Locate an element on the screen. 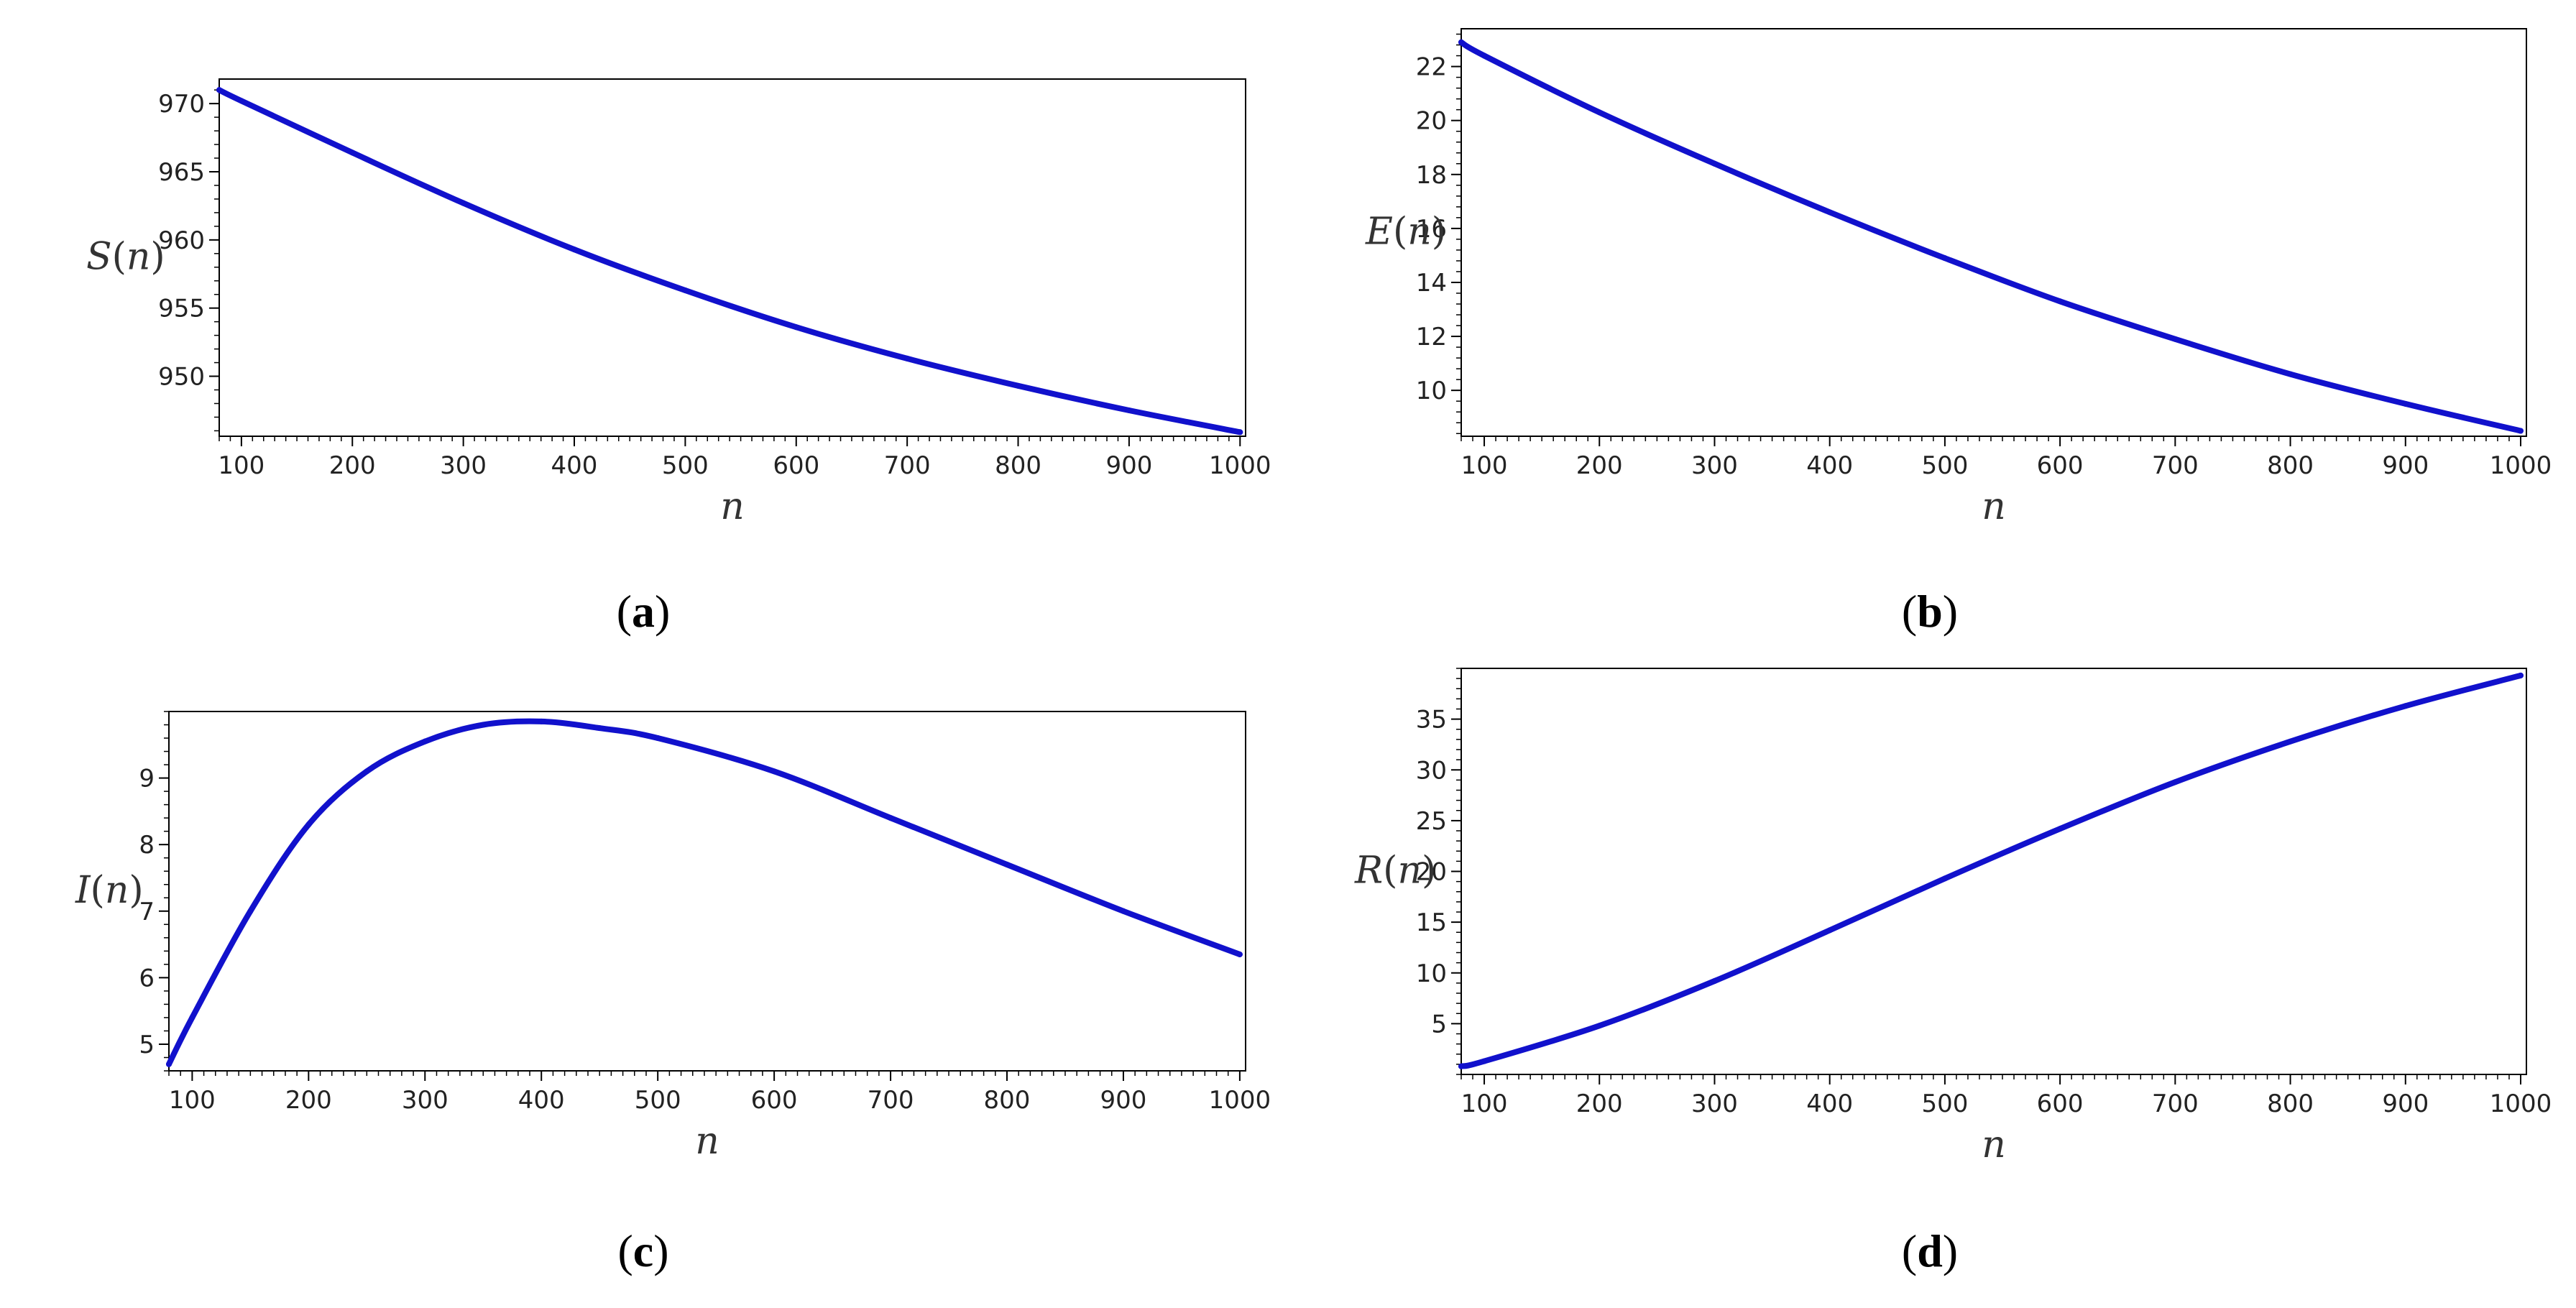 Image resolution: width=2576 pixels, height=1308 pixels. y-tick-label: 12 is located at coordinates (1431, 337).